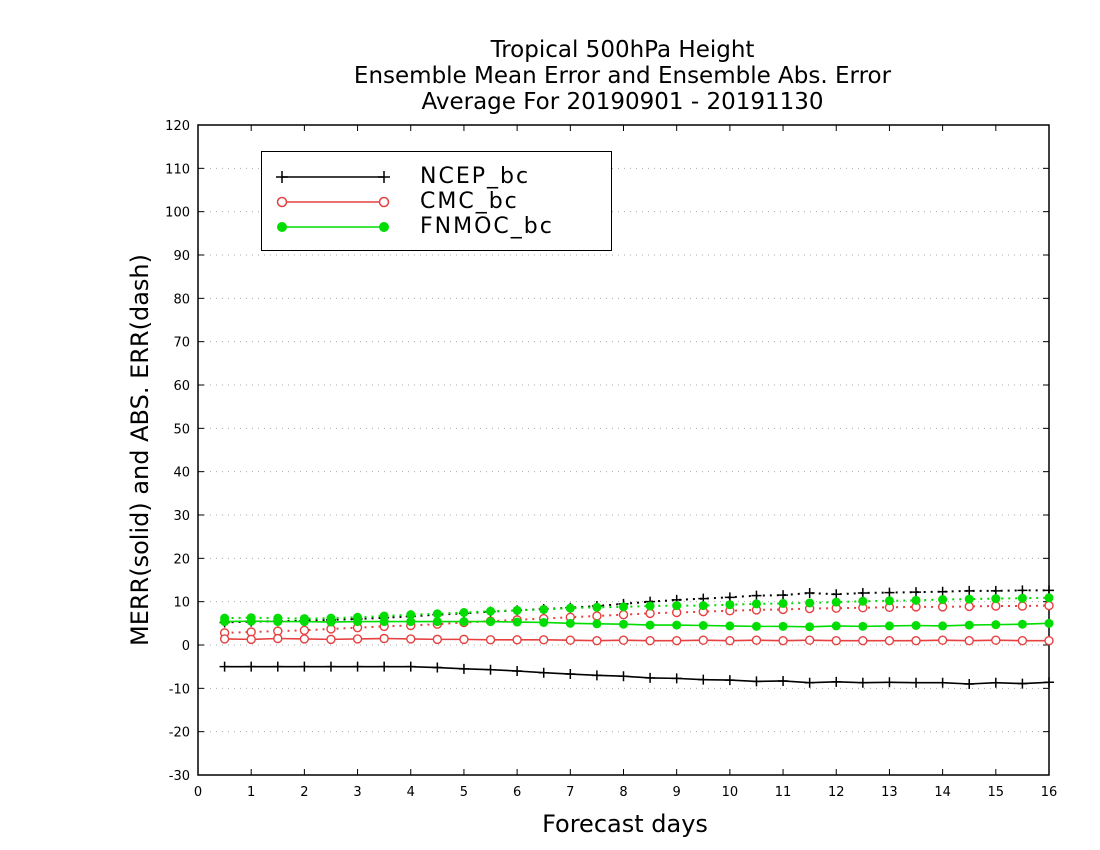  Describe the element at coordinates (251, 792) in the screenshot. I see `x-tick-label: 1` at that location.